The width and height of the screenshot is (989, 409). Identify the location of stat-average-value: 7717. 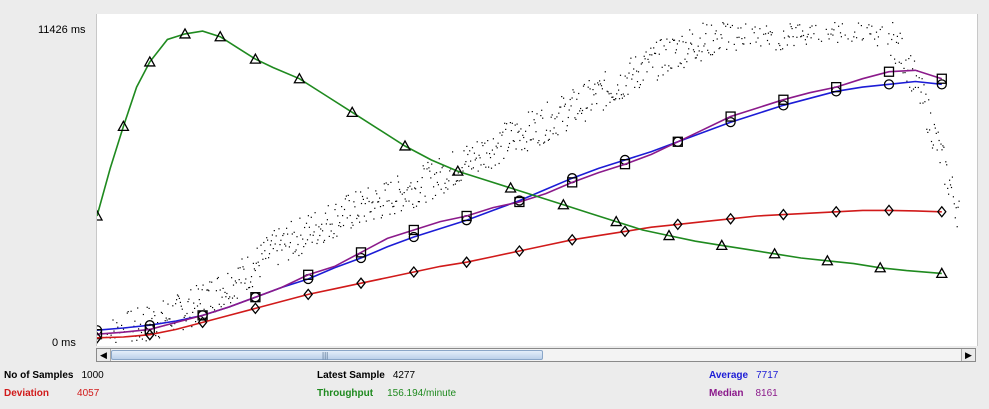
(767, 375).